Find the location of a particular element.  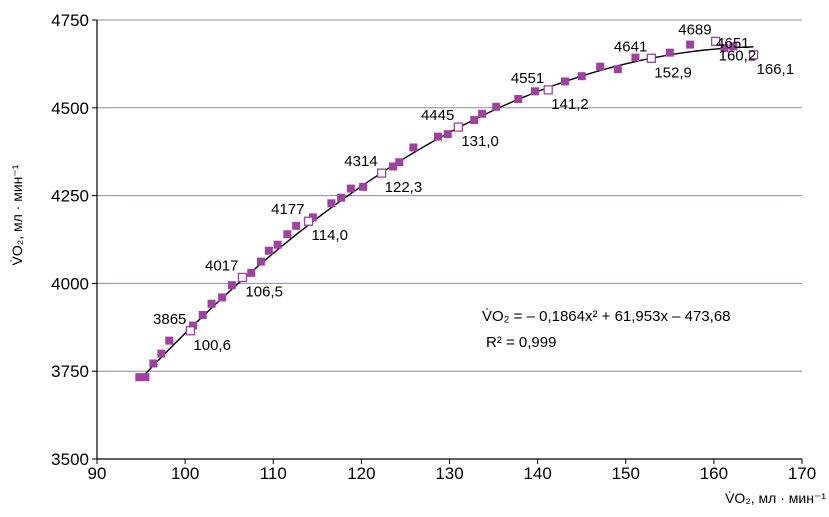

value-label: 4651 is located at coordinates (732, 43).